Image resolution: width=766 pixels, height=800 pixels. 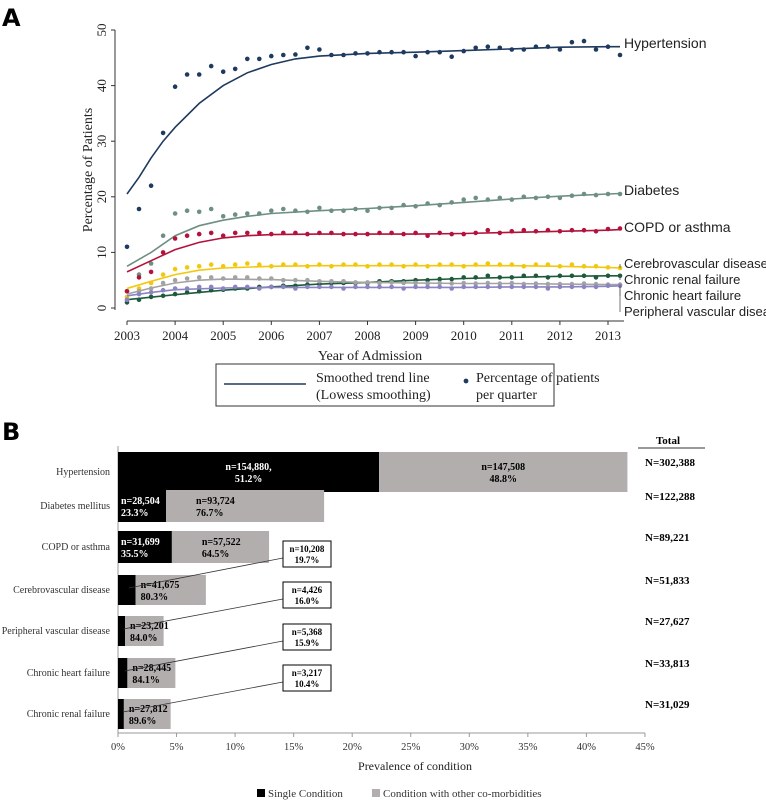 I want to click on callout-leader-cerebrovascular-disease, so click(x=206, y=573).